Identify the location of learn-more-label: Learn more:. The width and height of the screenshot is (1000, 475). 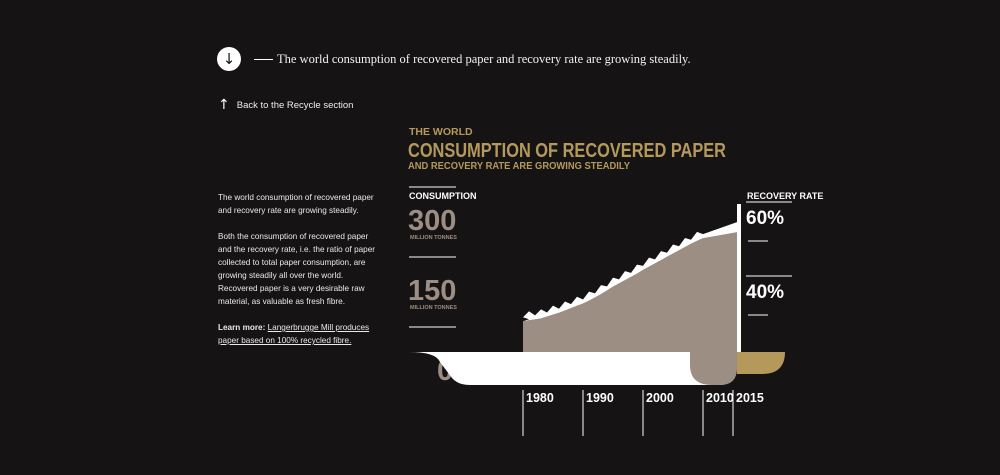
(242, 327).